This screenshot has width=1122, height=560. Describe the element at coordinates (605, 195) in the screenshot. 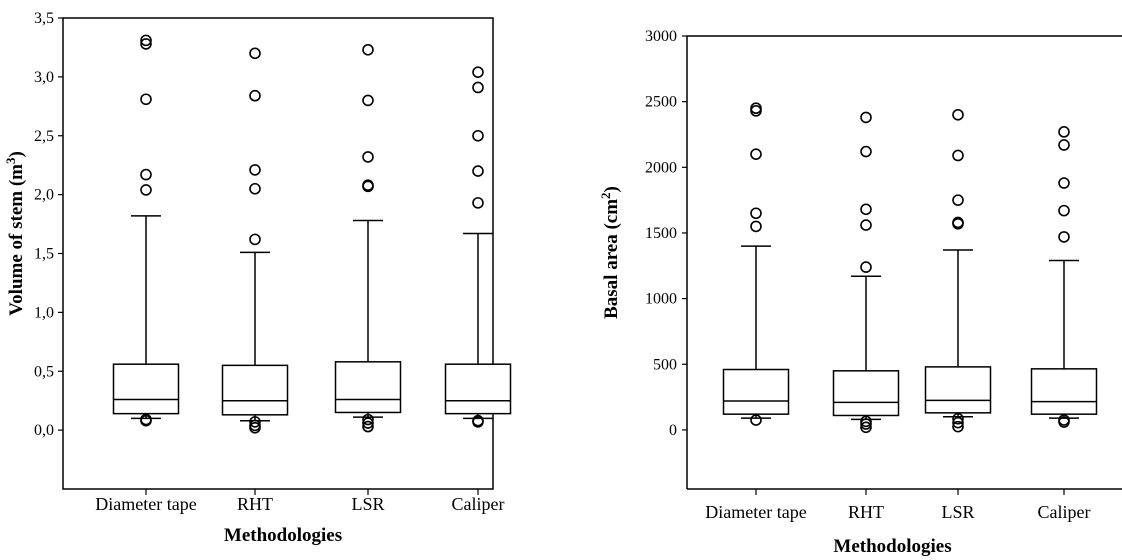

I see `y-axis-title-superscript: 2` at that location.